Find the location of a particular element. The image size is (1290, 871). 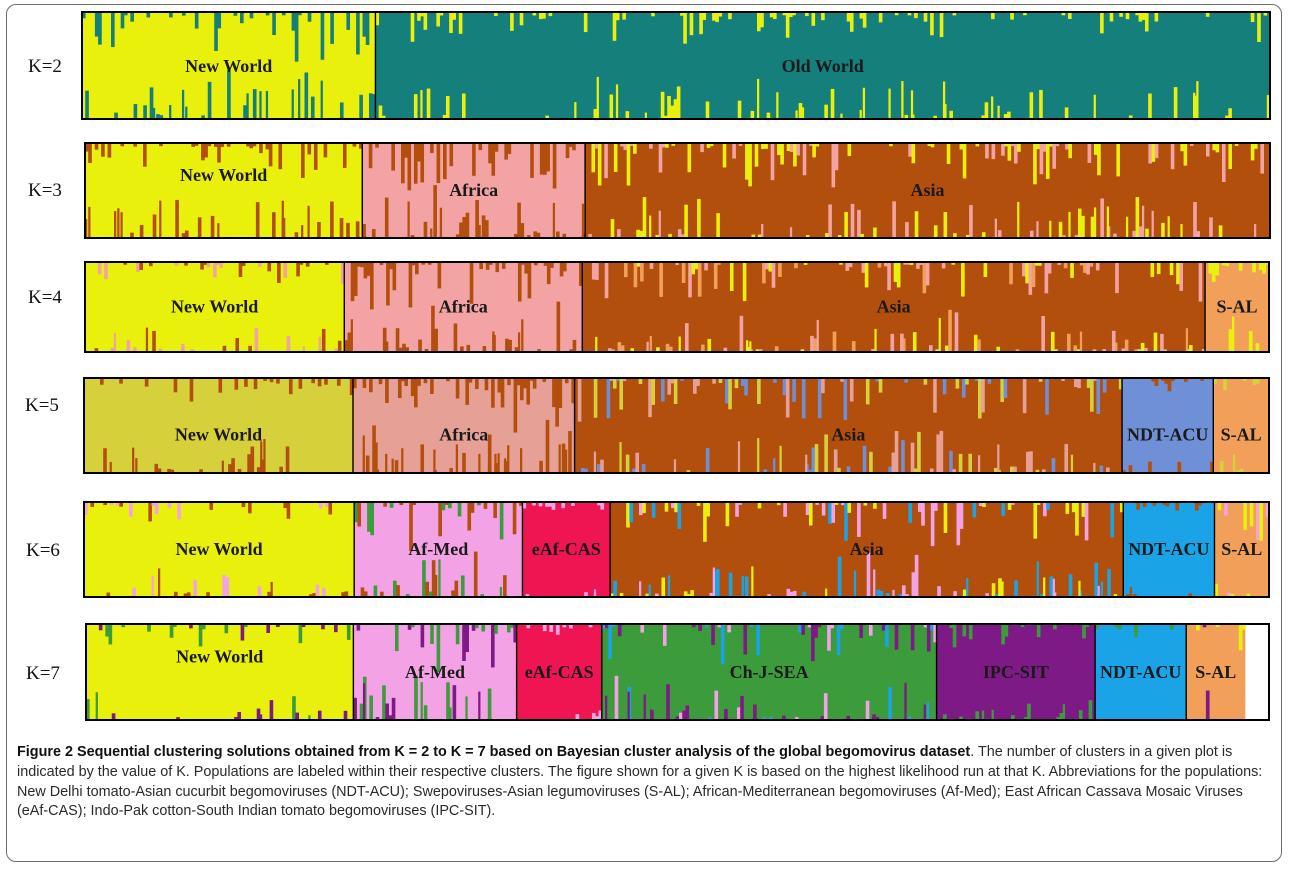

k-label: K=2 is located at coordinates (45, 66).